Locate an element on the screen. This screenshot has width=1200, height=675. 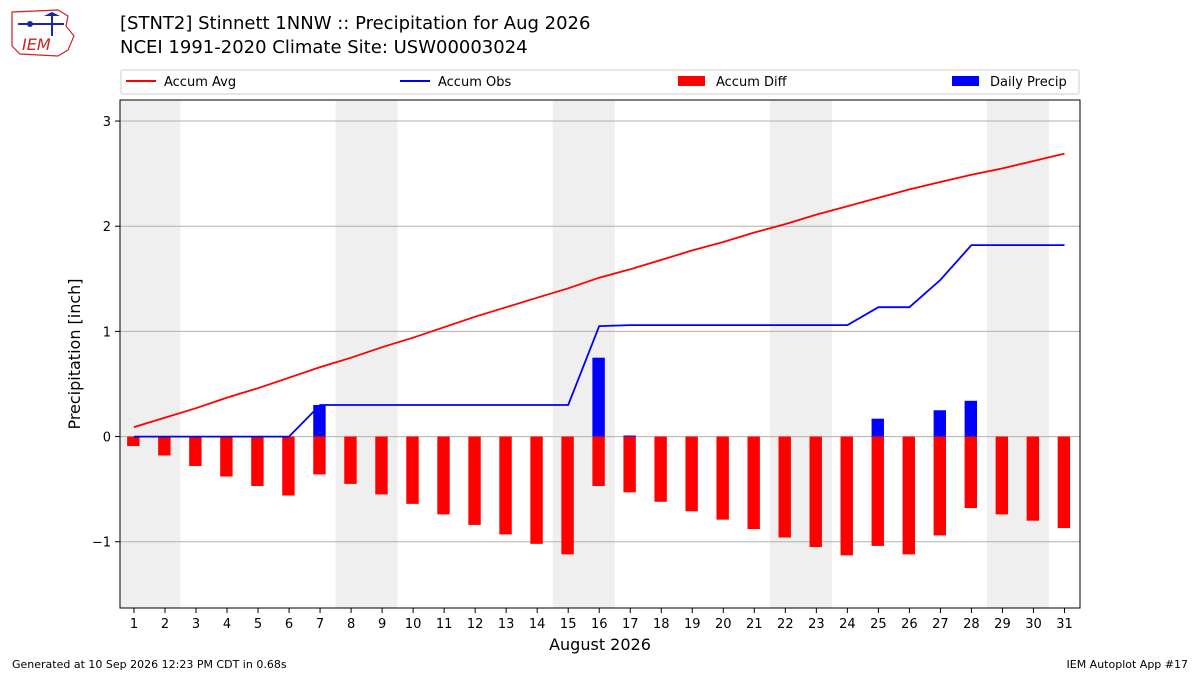
legend: Accum Avg Accum Obs Accum Diff Daily Precip is located at coordinates (600, 82).